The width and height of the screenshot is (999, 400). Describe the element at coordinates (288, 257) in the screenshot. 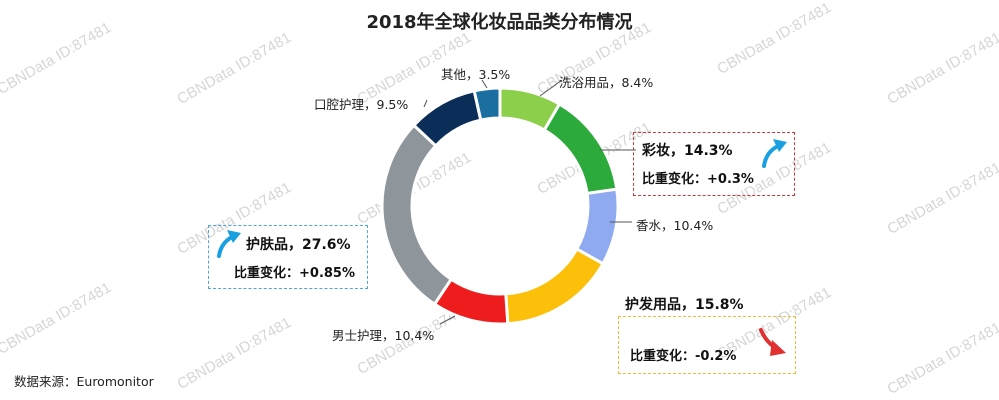

I see `skincare-callout-box` at that location.